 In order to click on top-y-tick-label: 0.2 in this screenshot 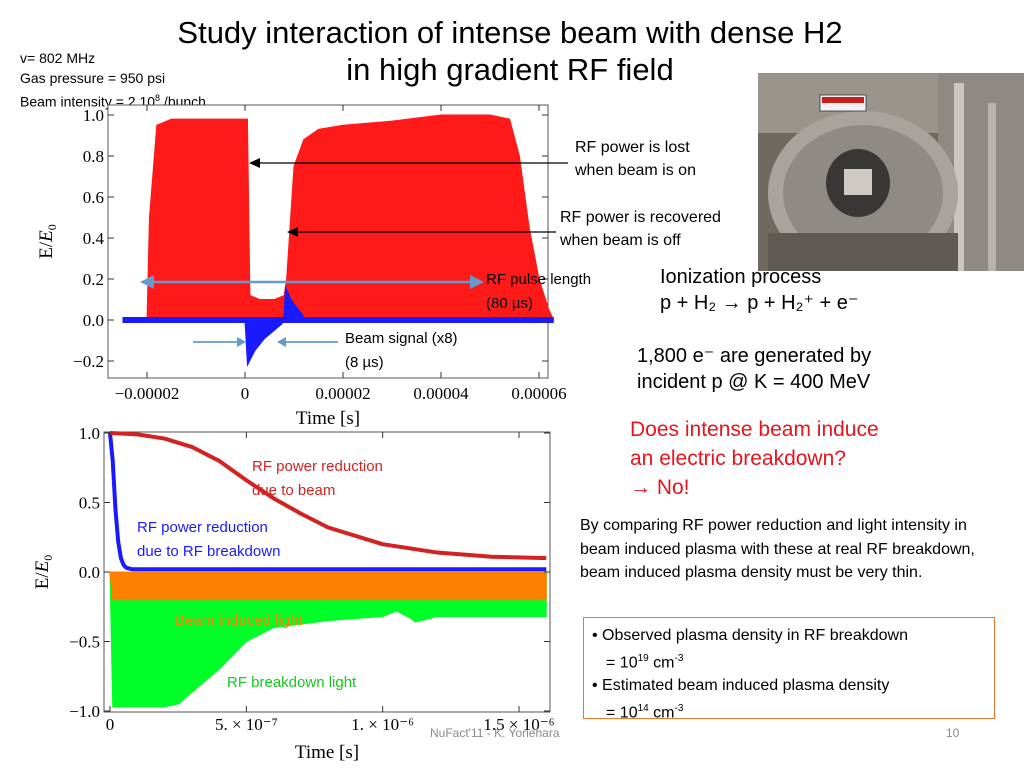, I will do `click(93, 279)`.